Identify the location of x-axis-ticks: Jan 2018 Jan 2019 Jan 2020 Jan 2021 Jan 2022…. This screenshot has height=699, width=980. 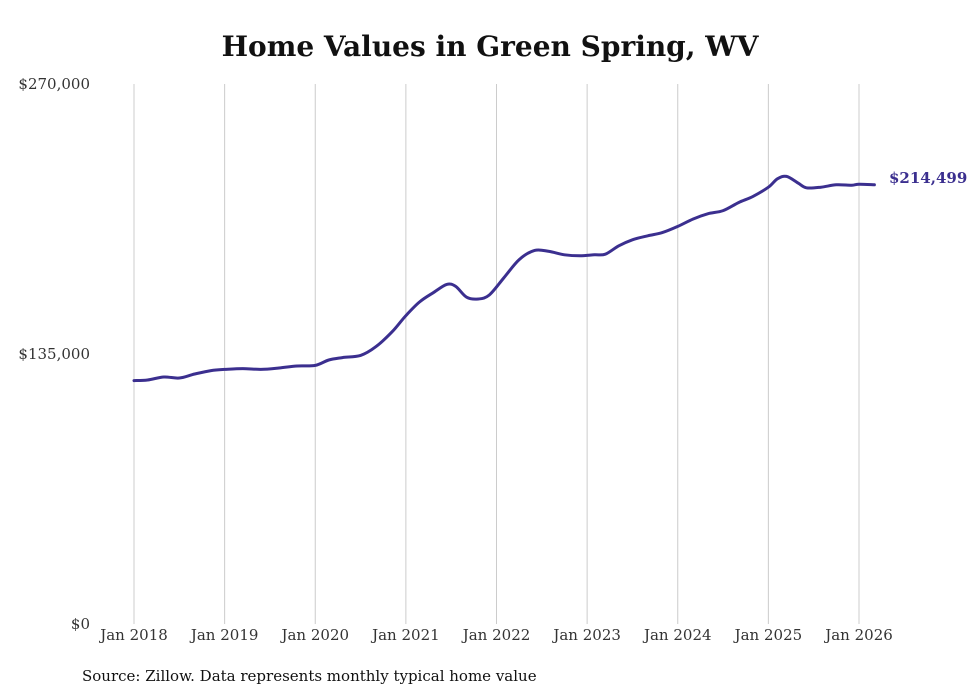
(495, 635).